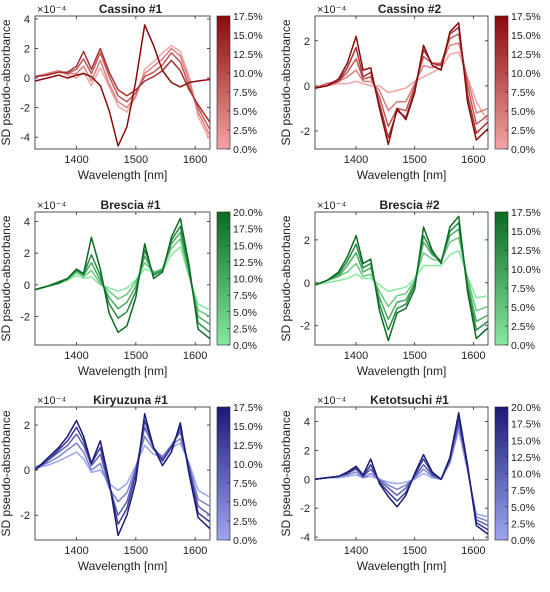 The image size is (550, 592). Describe the element at coordinates (409, 400) in the screenshot. I see `chart-title: Ketotsuchi #1` at that location.